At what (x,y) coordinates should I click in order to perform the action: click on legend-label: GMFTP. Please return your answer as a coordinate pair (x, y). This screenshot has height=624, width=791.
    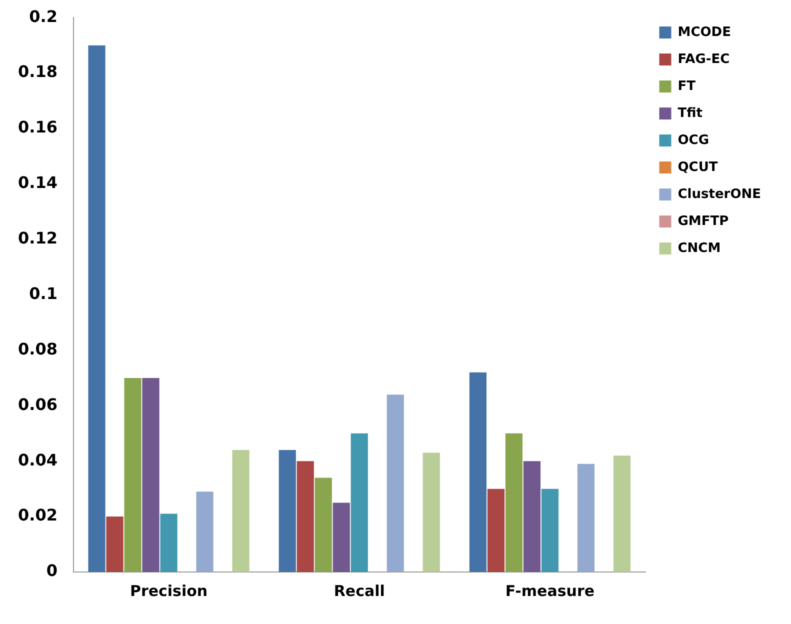
    Looking at the image, I should click on (703, 221).